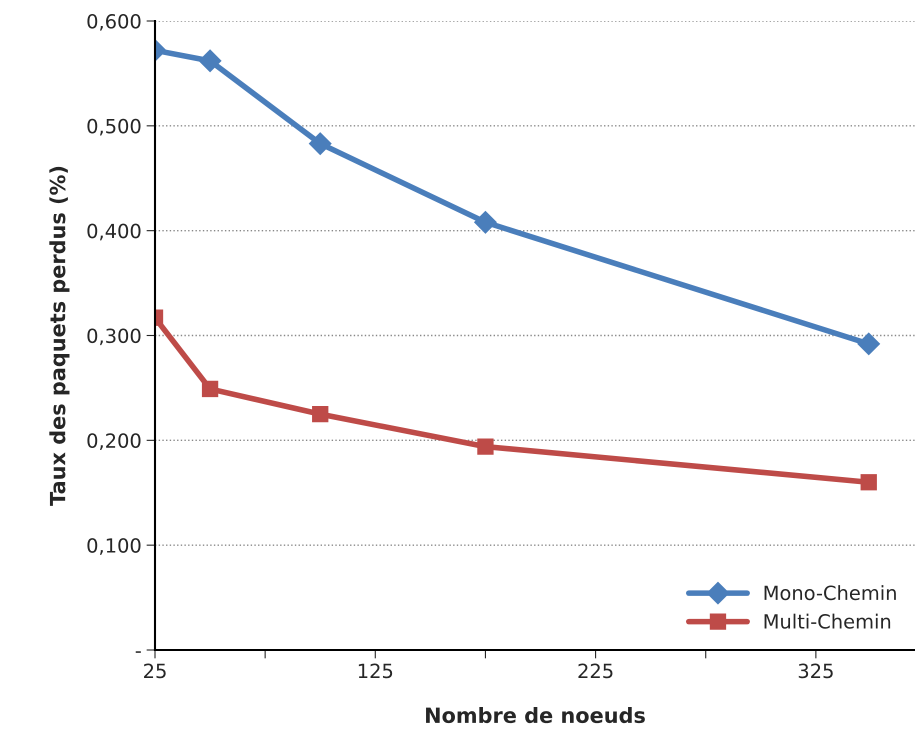  What do you see at coordinates (114, 22) in the screenshot?
I see `y-tick-label: 0,600` at bounding box center [114, 22].